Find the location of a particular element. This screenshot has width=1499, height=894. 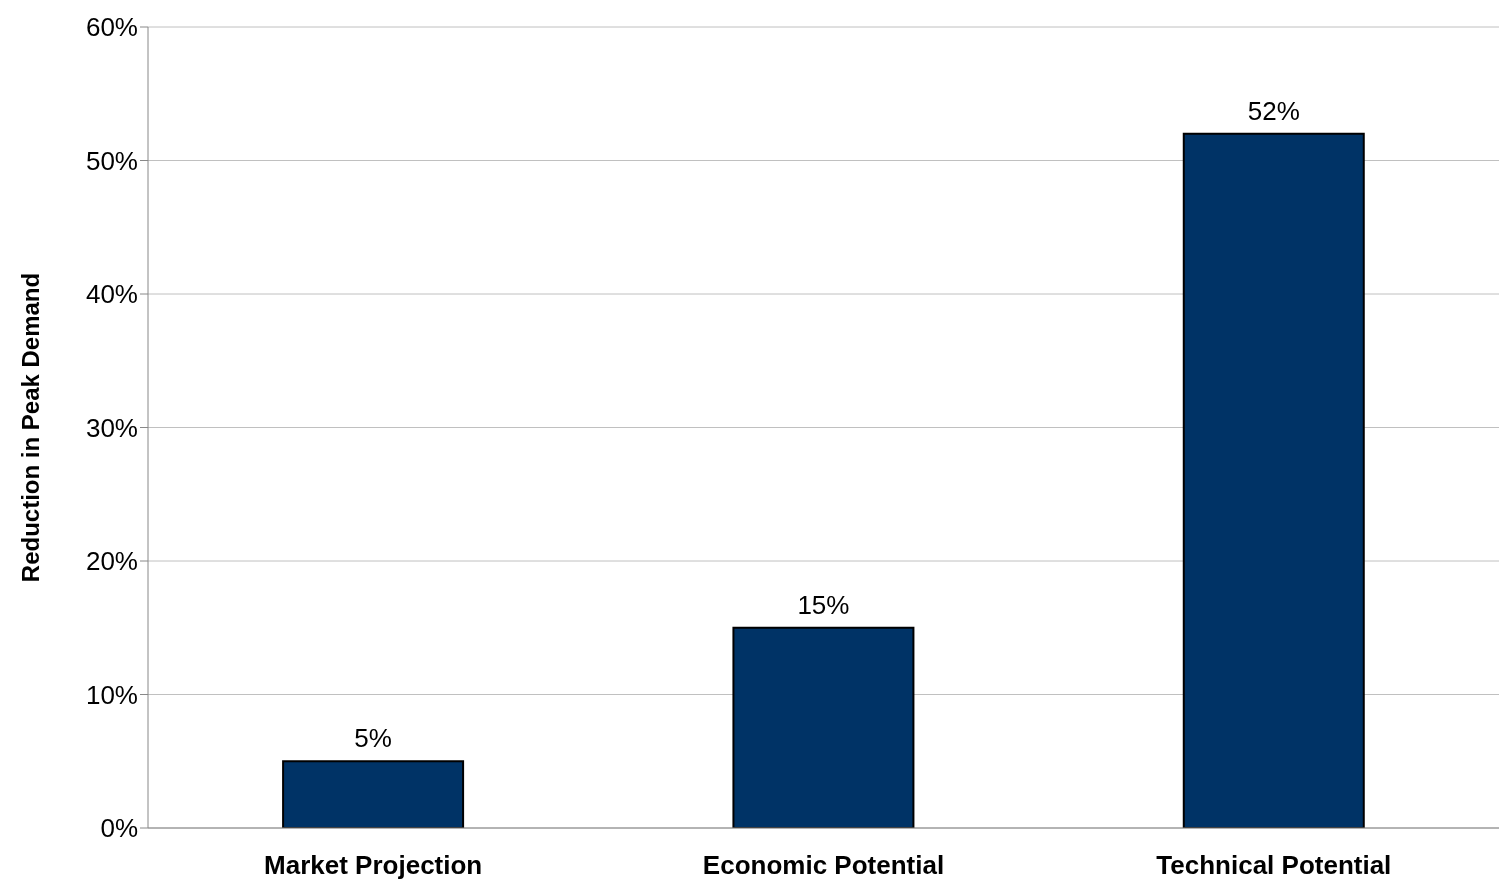

x-tick-label: Economic Potential is located at coordinates (823, 865).